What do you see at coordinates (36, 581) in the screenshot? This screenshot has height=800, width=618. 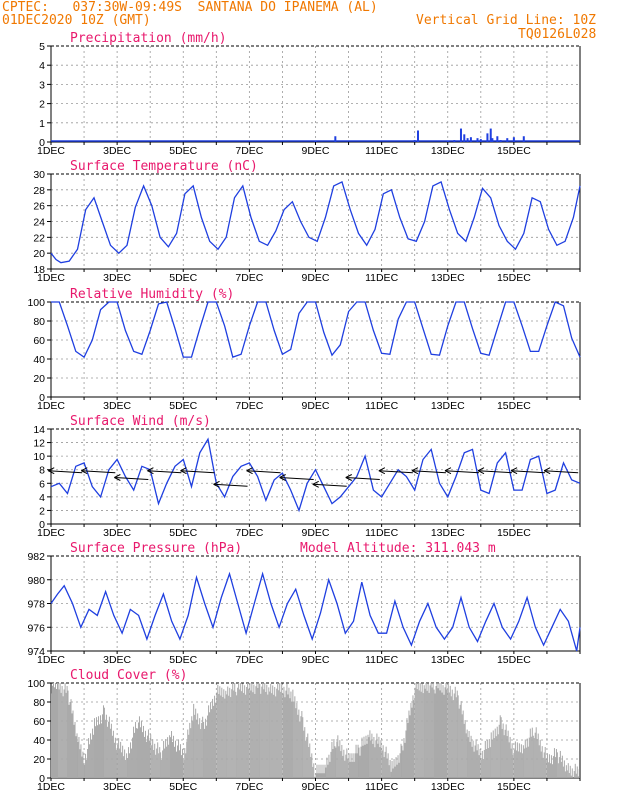 I see `y-tick-label: 980` at bounding box center [36, 581].